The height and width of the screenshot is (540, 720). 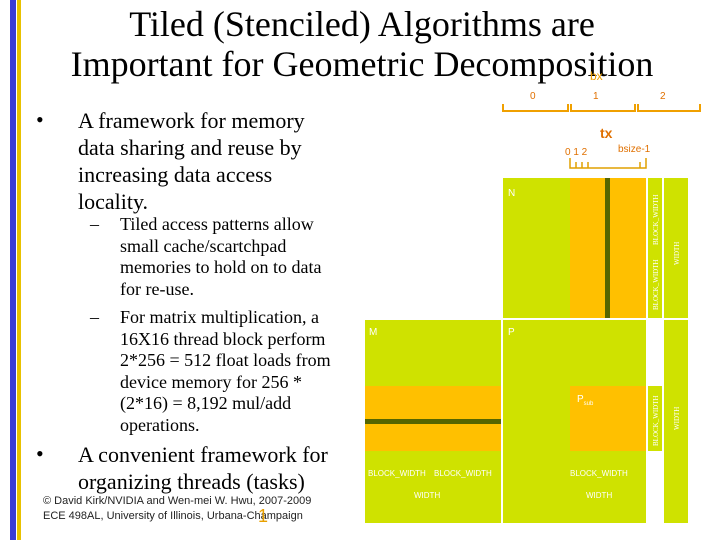 I want to click on subbullet-line: memories to hold on to data, so click(x=221, y=267).